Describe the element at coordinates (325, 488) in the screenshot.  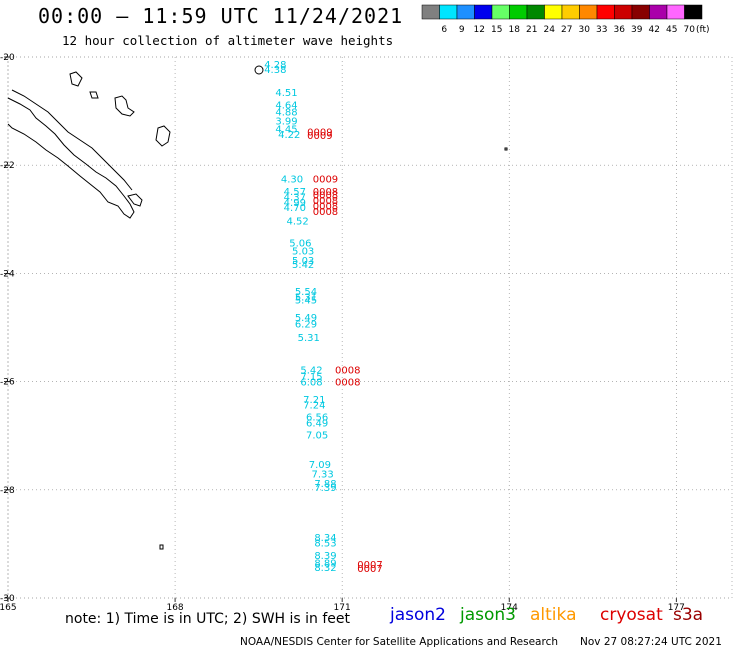
I see `wave-height-label: 7.39` at that location.